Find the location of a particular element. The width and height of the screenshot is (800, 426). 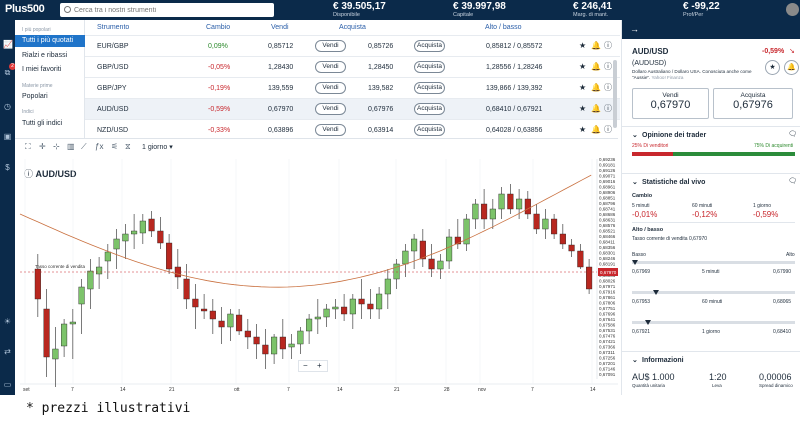

timeframe-icon: ⧖ is located at coordinates (128, 146).